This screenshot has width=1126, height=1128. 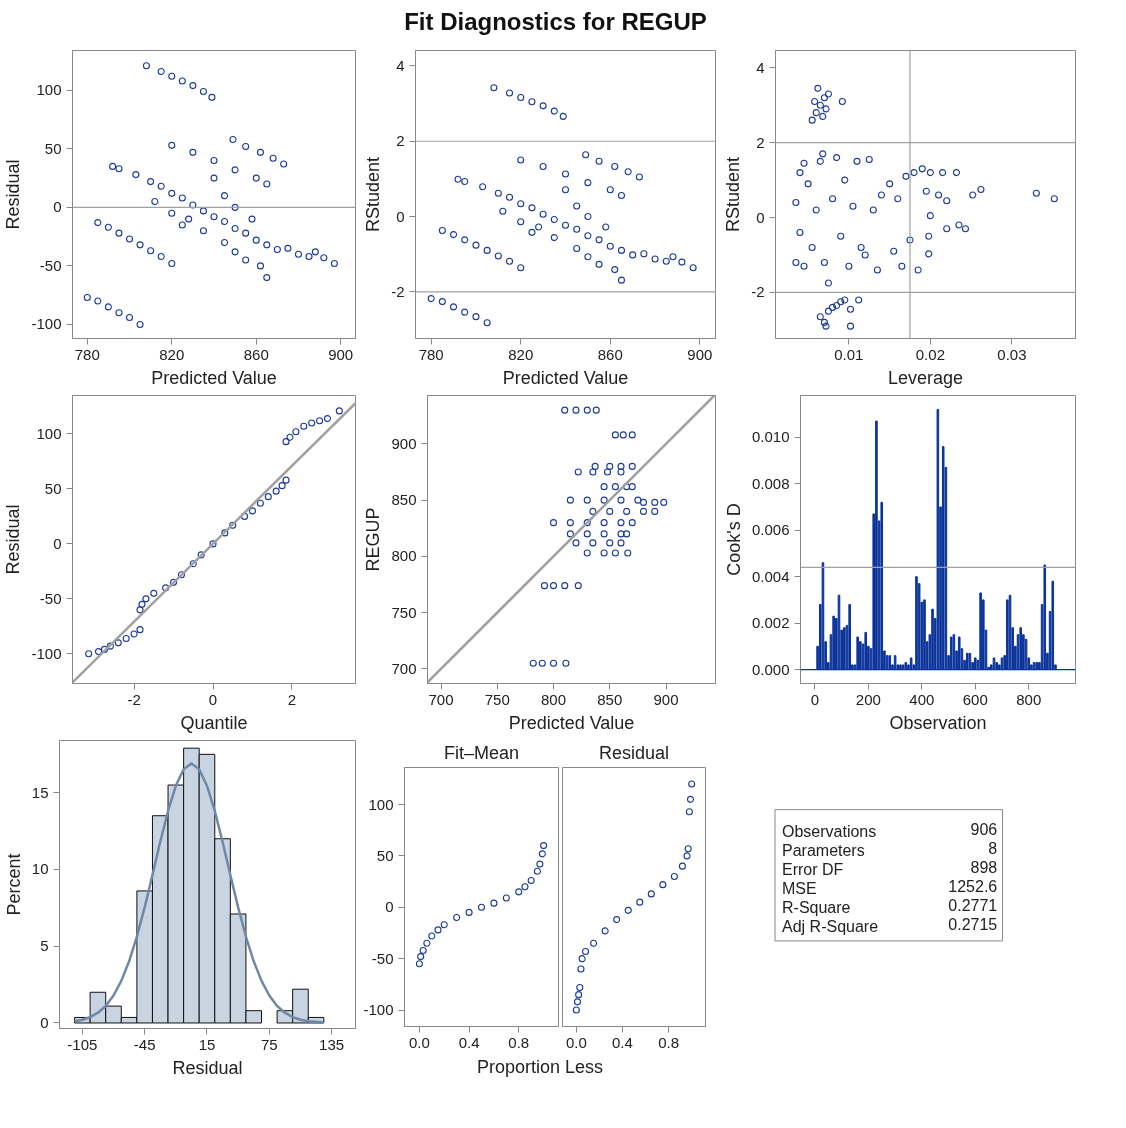 What do you see at coordinates (497, 699) in the screenshot?
I see `x-tick-label: 750` at bounding box center [497, 699].